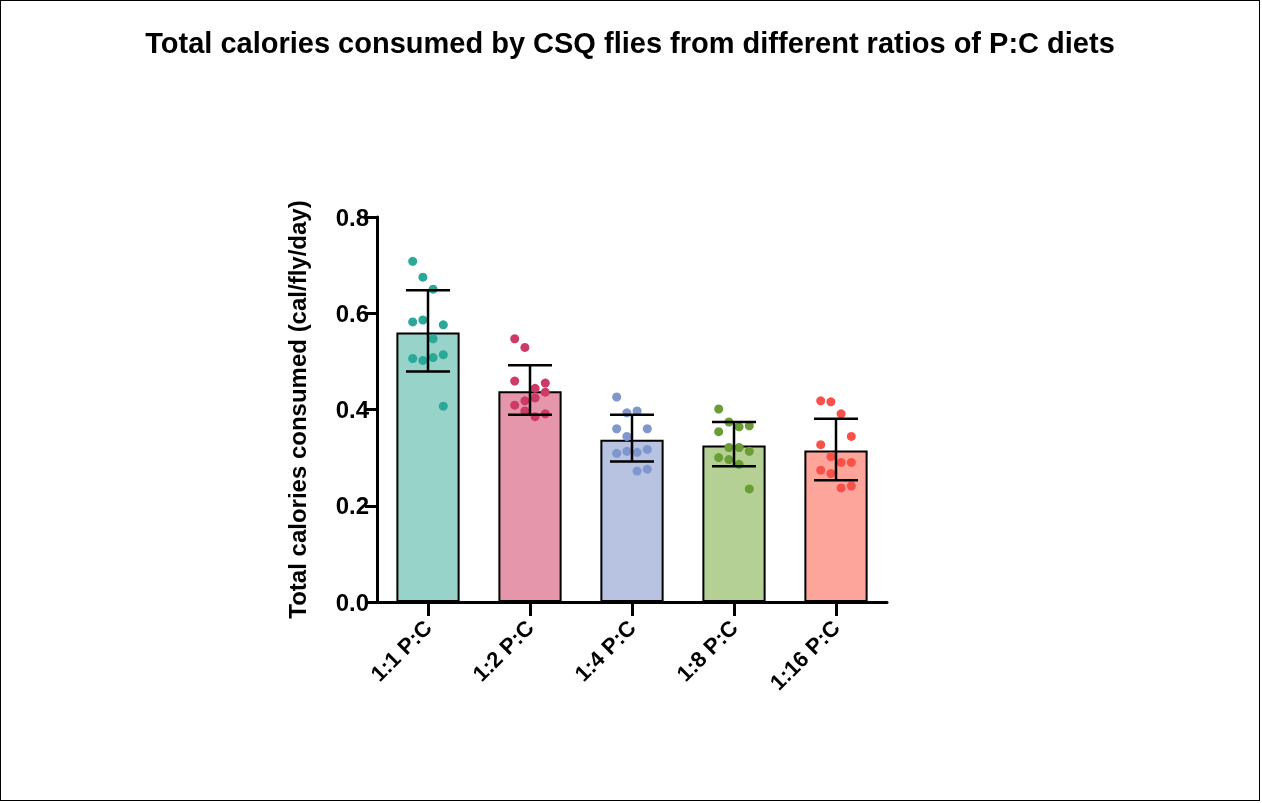 The height and width of the screenshot is (803, 1262). Describe the element at coordinates (401, 651) in the screenshot. I see `x-tick-label: 1:1 P:C` at that location.